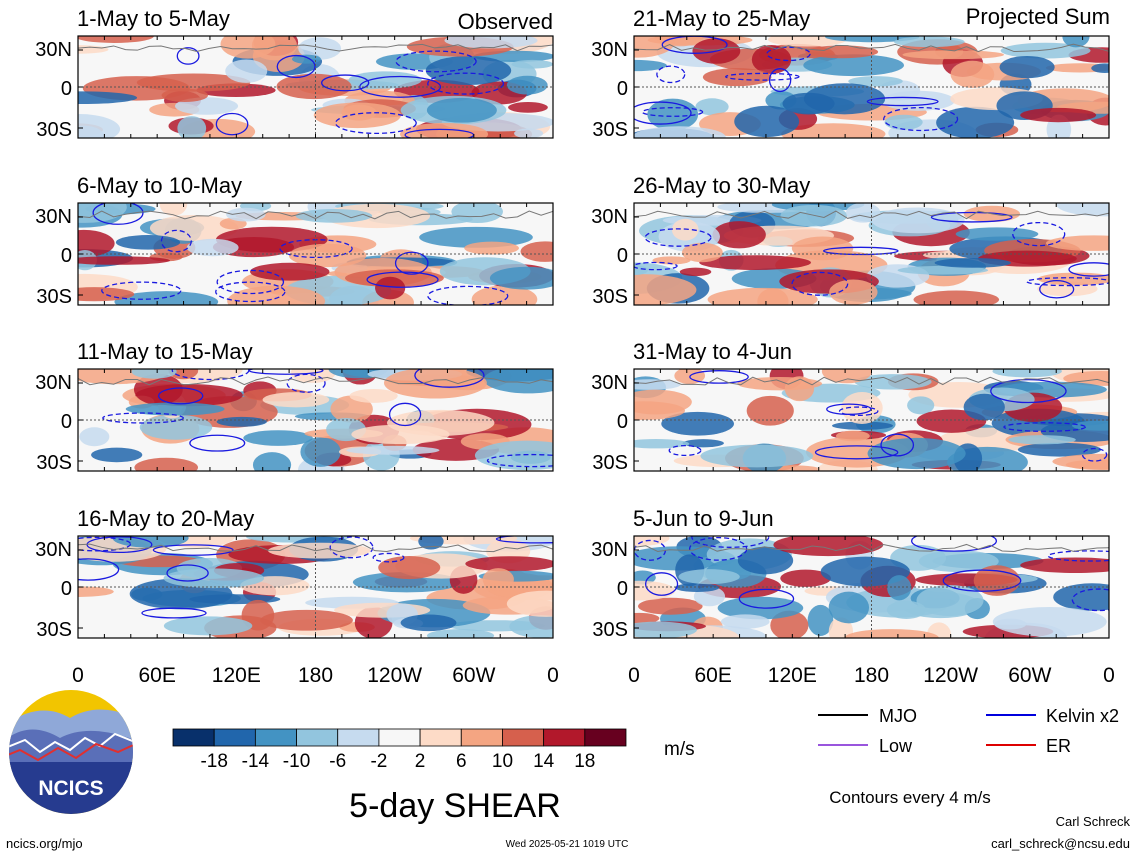  I want to click on shear-panel: 1-May to 5-May, so click(315, 72).